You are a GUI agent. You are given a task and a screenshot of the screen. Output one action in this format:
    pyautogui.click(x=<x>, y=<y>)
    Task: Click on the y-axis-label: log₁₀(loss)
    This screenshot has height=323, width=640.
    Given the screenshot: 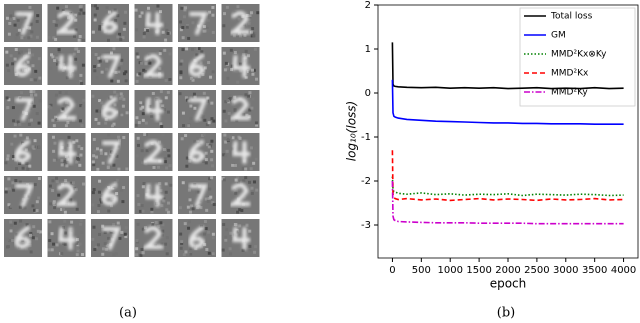 What is the action you would take?
    pyautogui.click(x=352, y=131)
    